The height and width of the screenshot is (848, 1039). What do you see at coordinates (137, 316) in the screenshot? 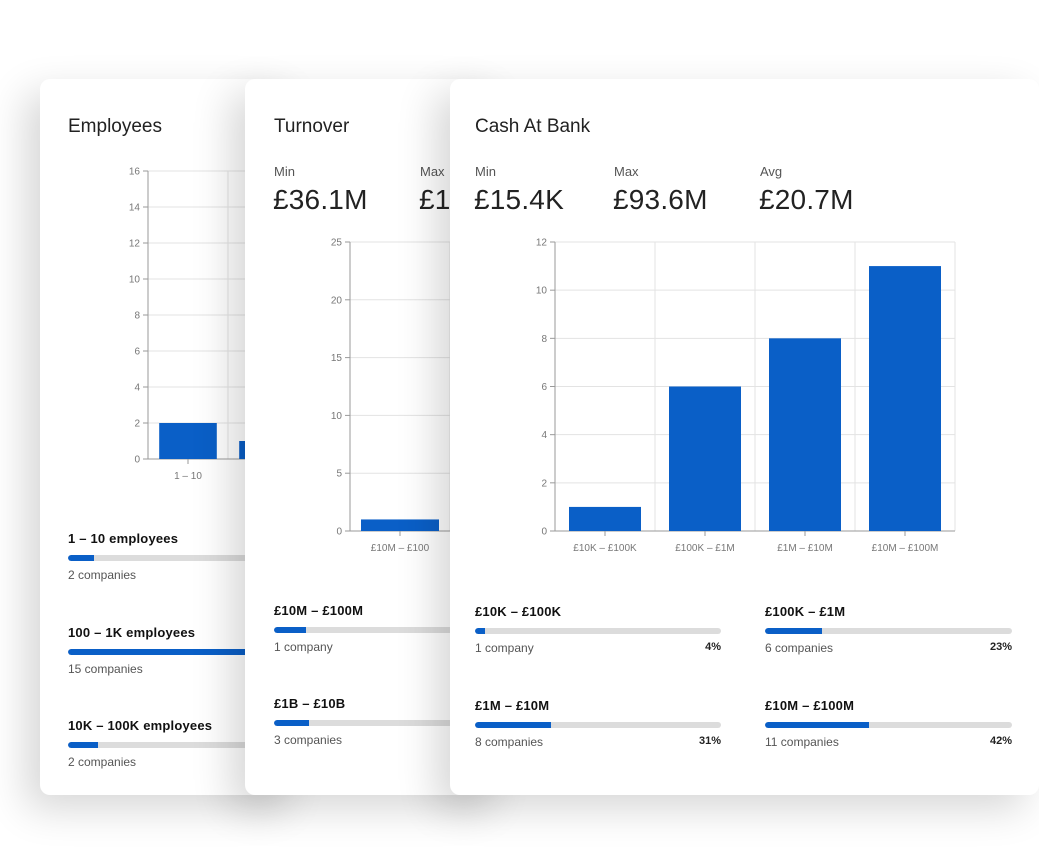
I see `employees-ytick-label: 8` at bounding box center [137, 316].